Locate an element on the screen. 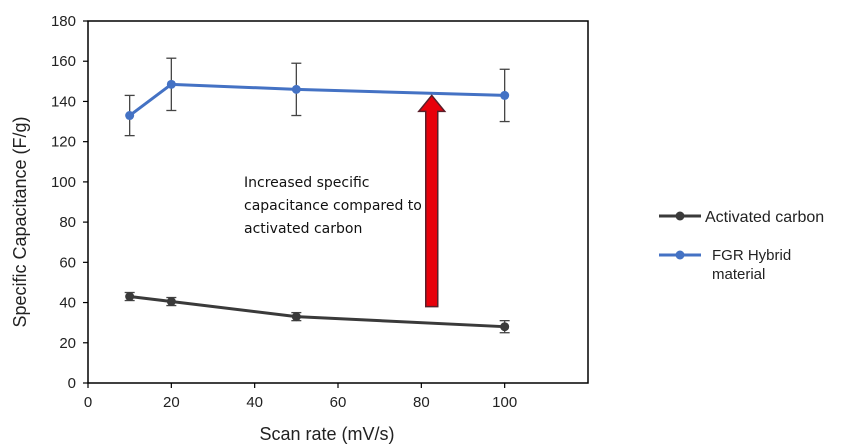  y-tick-label: 80 is located at coordinates (67, 222).